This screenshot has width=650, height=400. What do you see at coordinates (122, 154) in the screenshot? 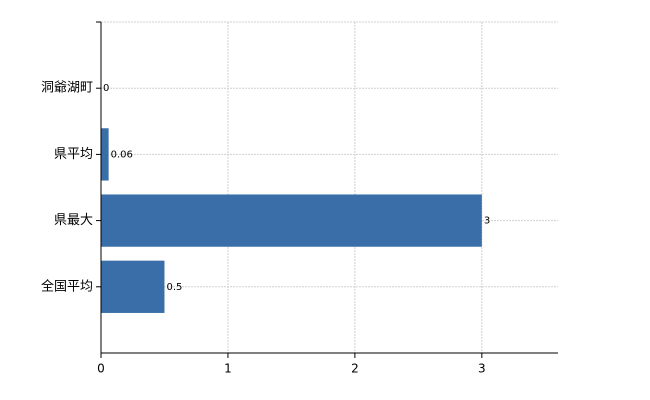
I see `value-label: 0.06` at bounding box center [122, 154].